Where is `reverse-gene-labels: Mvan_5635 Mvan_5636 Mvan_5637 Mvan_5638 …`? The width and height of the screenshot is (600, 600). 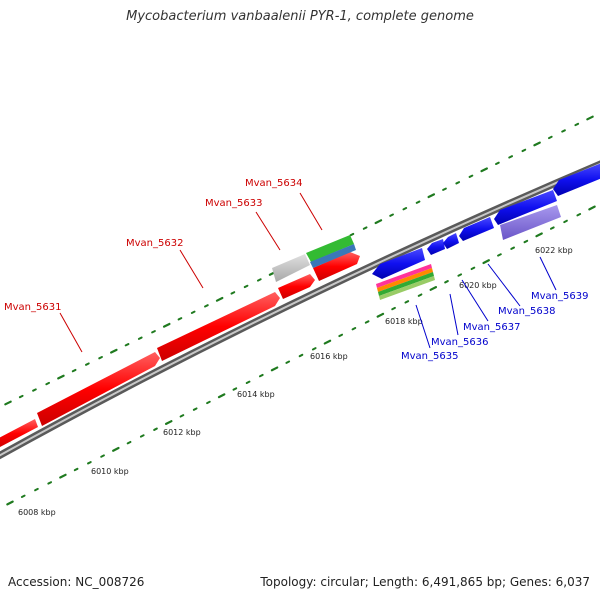 reverse-gene-labels: Mvan_5635 Mvan_5636 Mvan_5637 Mvan_5638 … is located at coordinates (494, 326).